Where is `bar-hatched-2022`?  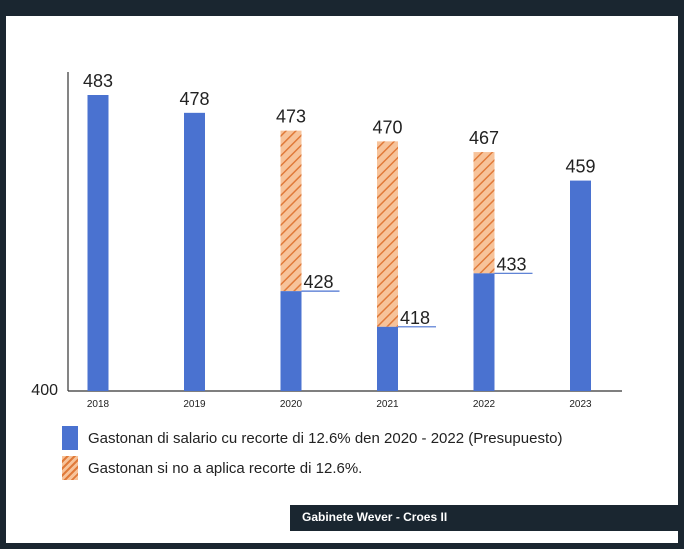 bar-hatched-2022 is located at coordinates (484, 213).